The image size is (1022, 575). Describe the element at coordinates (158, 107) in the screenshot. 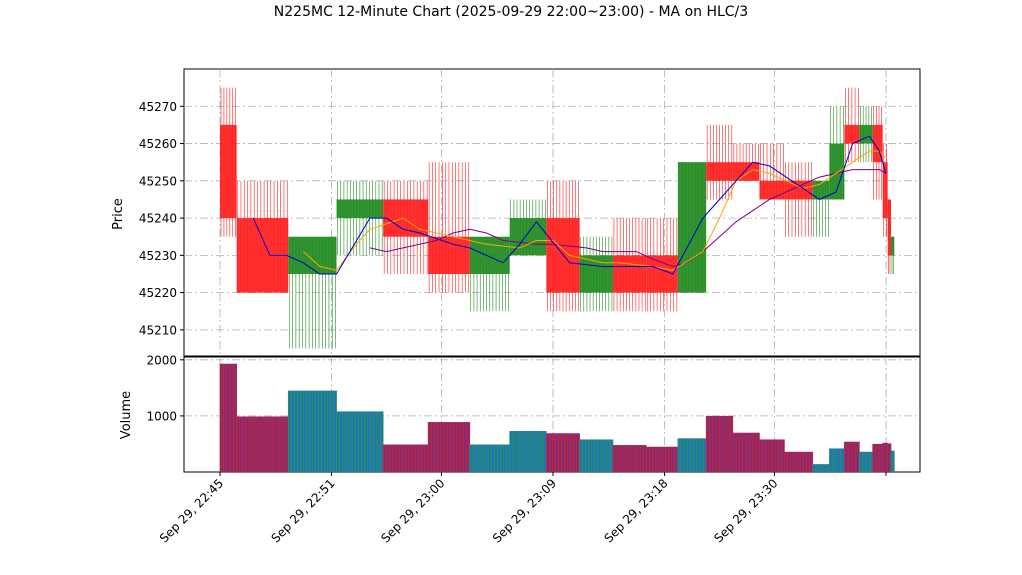

I see `price-tick-label: 45270` at that location.